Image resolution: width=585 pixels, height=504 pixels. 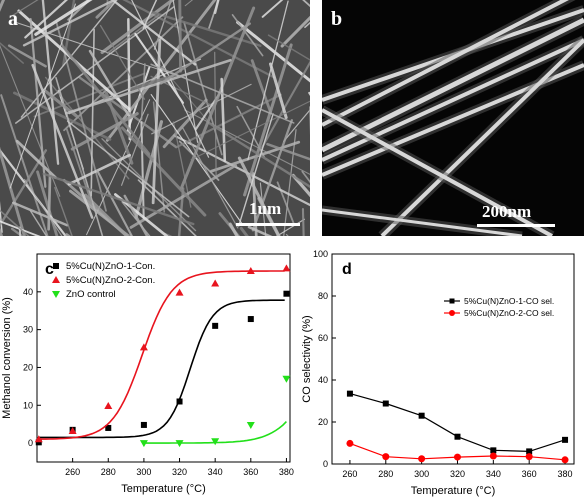 I want to click on legend-box, so click(x=503, y=309).